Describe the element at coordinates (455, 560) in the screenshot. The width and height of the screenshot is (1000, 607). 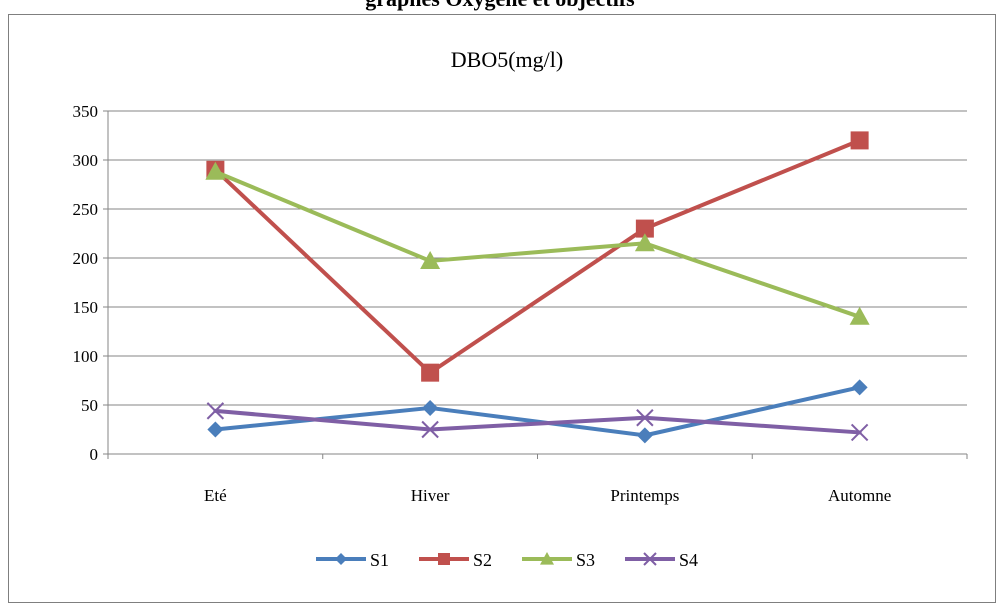
I see `legend-item: S2` at that location.